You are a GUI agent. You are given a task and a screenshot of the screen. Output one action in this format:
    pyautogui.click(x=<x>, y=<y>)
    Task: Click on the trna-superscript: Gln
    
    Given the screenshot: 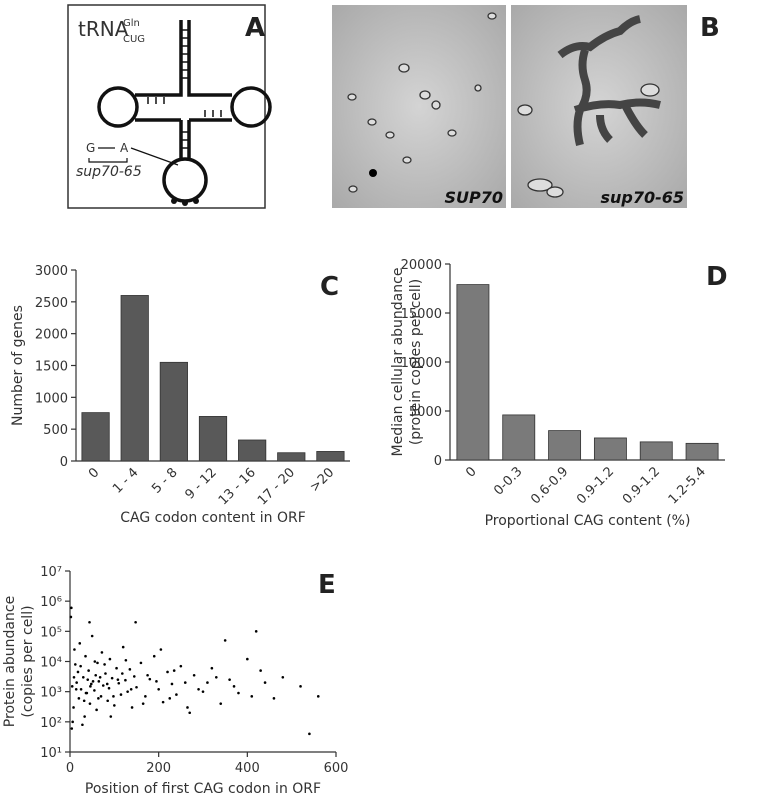 What is the action you would take?
    pyautogui.click(x=131, y=23)
    